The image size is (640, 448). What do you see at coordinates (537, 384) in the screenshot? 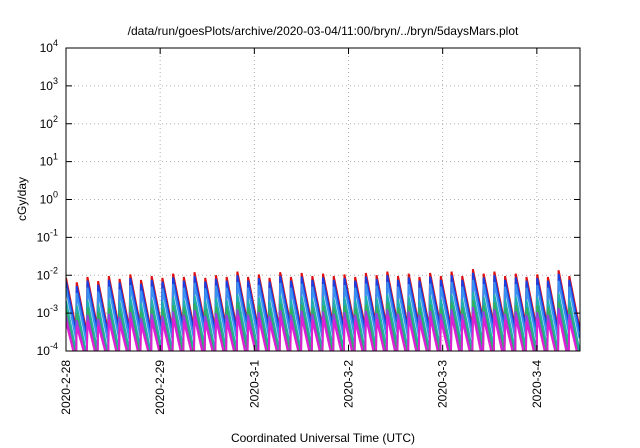
I see `x-tick-label: 2020-3-4` at bounding box center [537, 384].